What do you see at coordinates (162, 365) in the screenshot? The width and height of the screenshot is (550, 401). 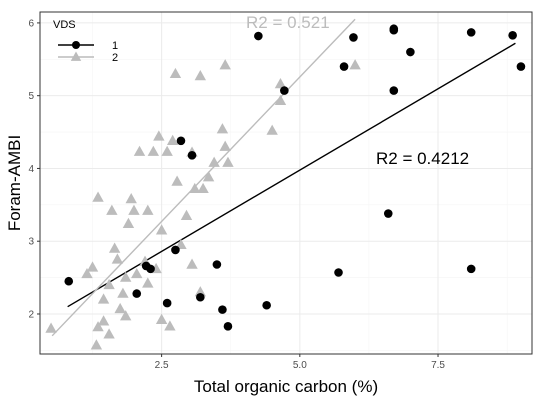 I see `x-tick-label: 2.5` at bounding box center [162, 365].